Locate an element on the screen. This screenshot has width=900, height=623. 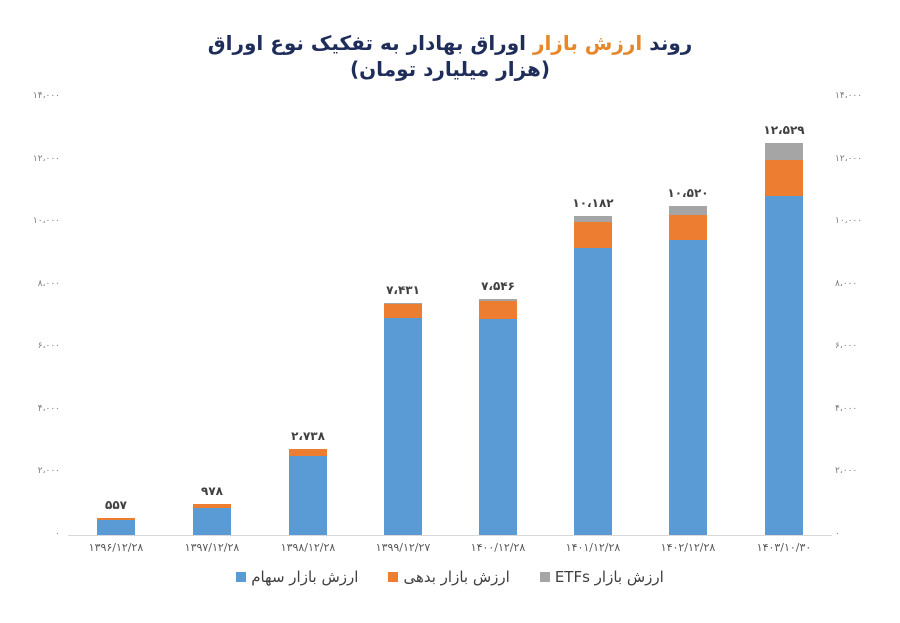
legend-item: ارزش بازار بدهی is located at coordinates (449, 577).